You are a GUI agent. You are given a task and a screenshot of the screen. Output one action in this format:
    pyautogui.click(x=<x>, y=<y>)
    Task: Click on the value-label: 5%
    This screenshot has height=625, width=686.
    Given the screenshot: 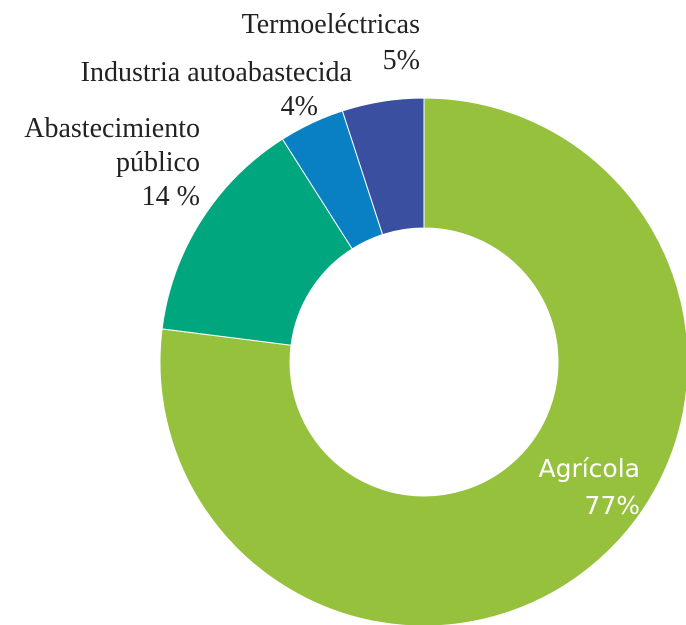 What is the action you would take?
    pyautogui.click(x=401, y=60)
    